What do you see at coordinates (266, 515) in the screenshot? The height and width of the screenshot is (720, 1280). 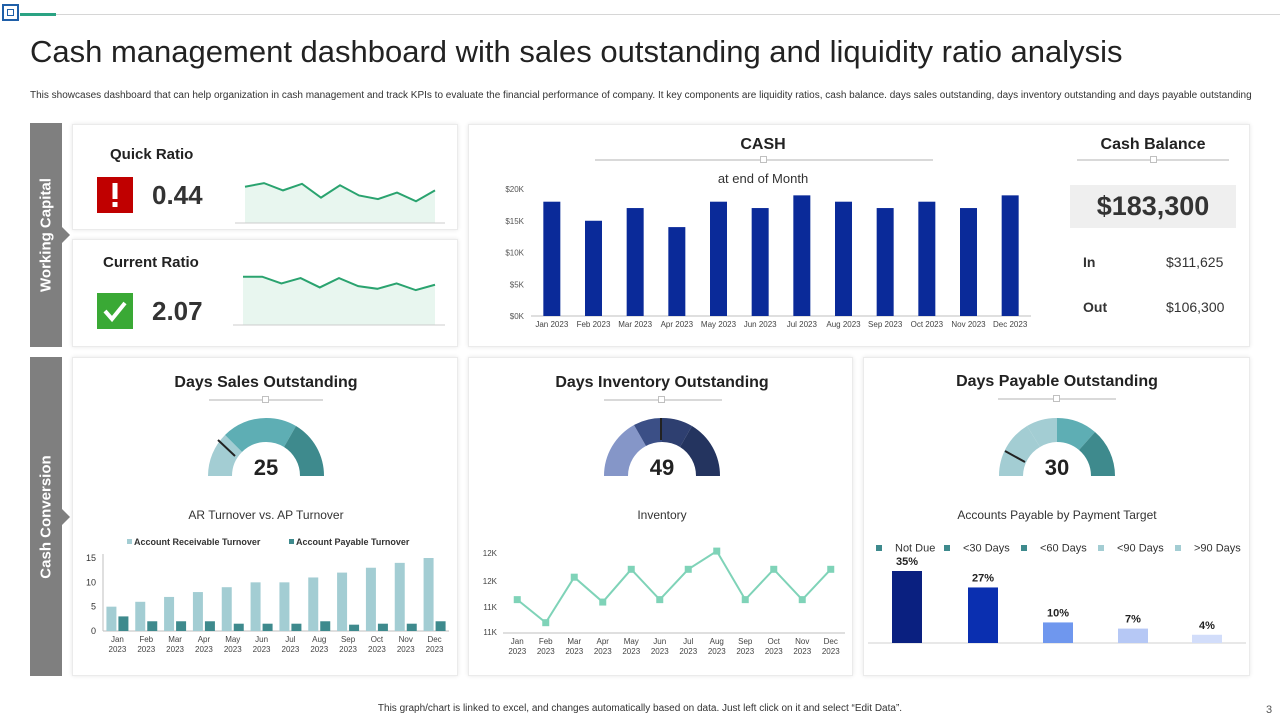 I see `ar-ap-chart-title: AR Turnover vs. AP Turnover` at bounding box center [266, 515].